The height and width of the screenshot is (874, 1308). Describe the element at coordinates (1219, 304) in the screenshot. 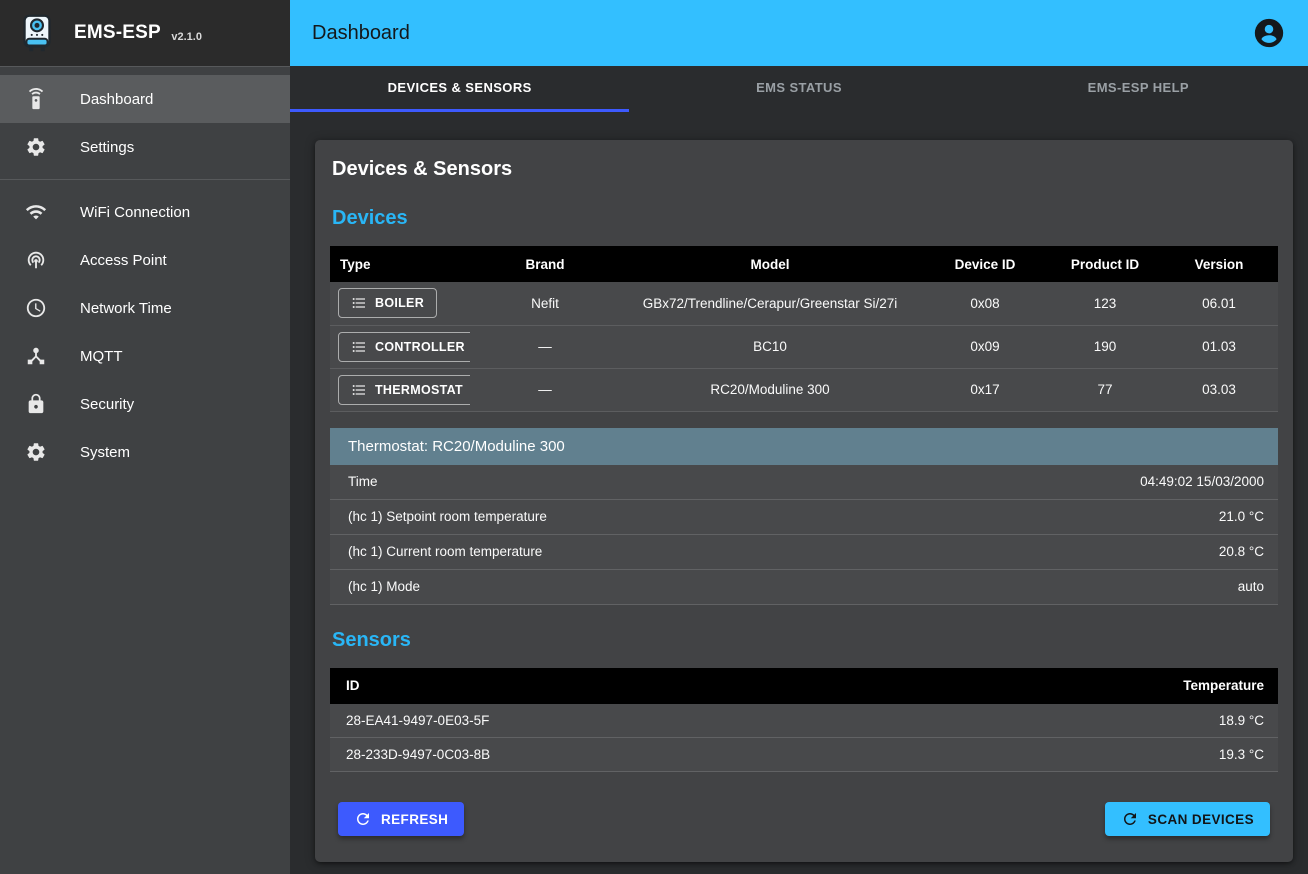

I see `device-version: 06.01` at that location.